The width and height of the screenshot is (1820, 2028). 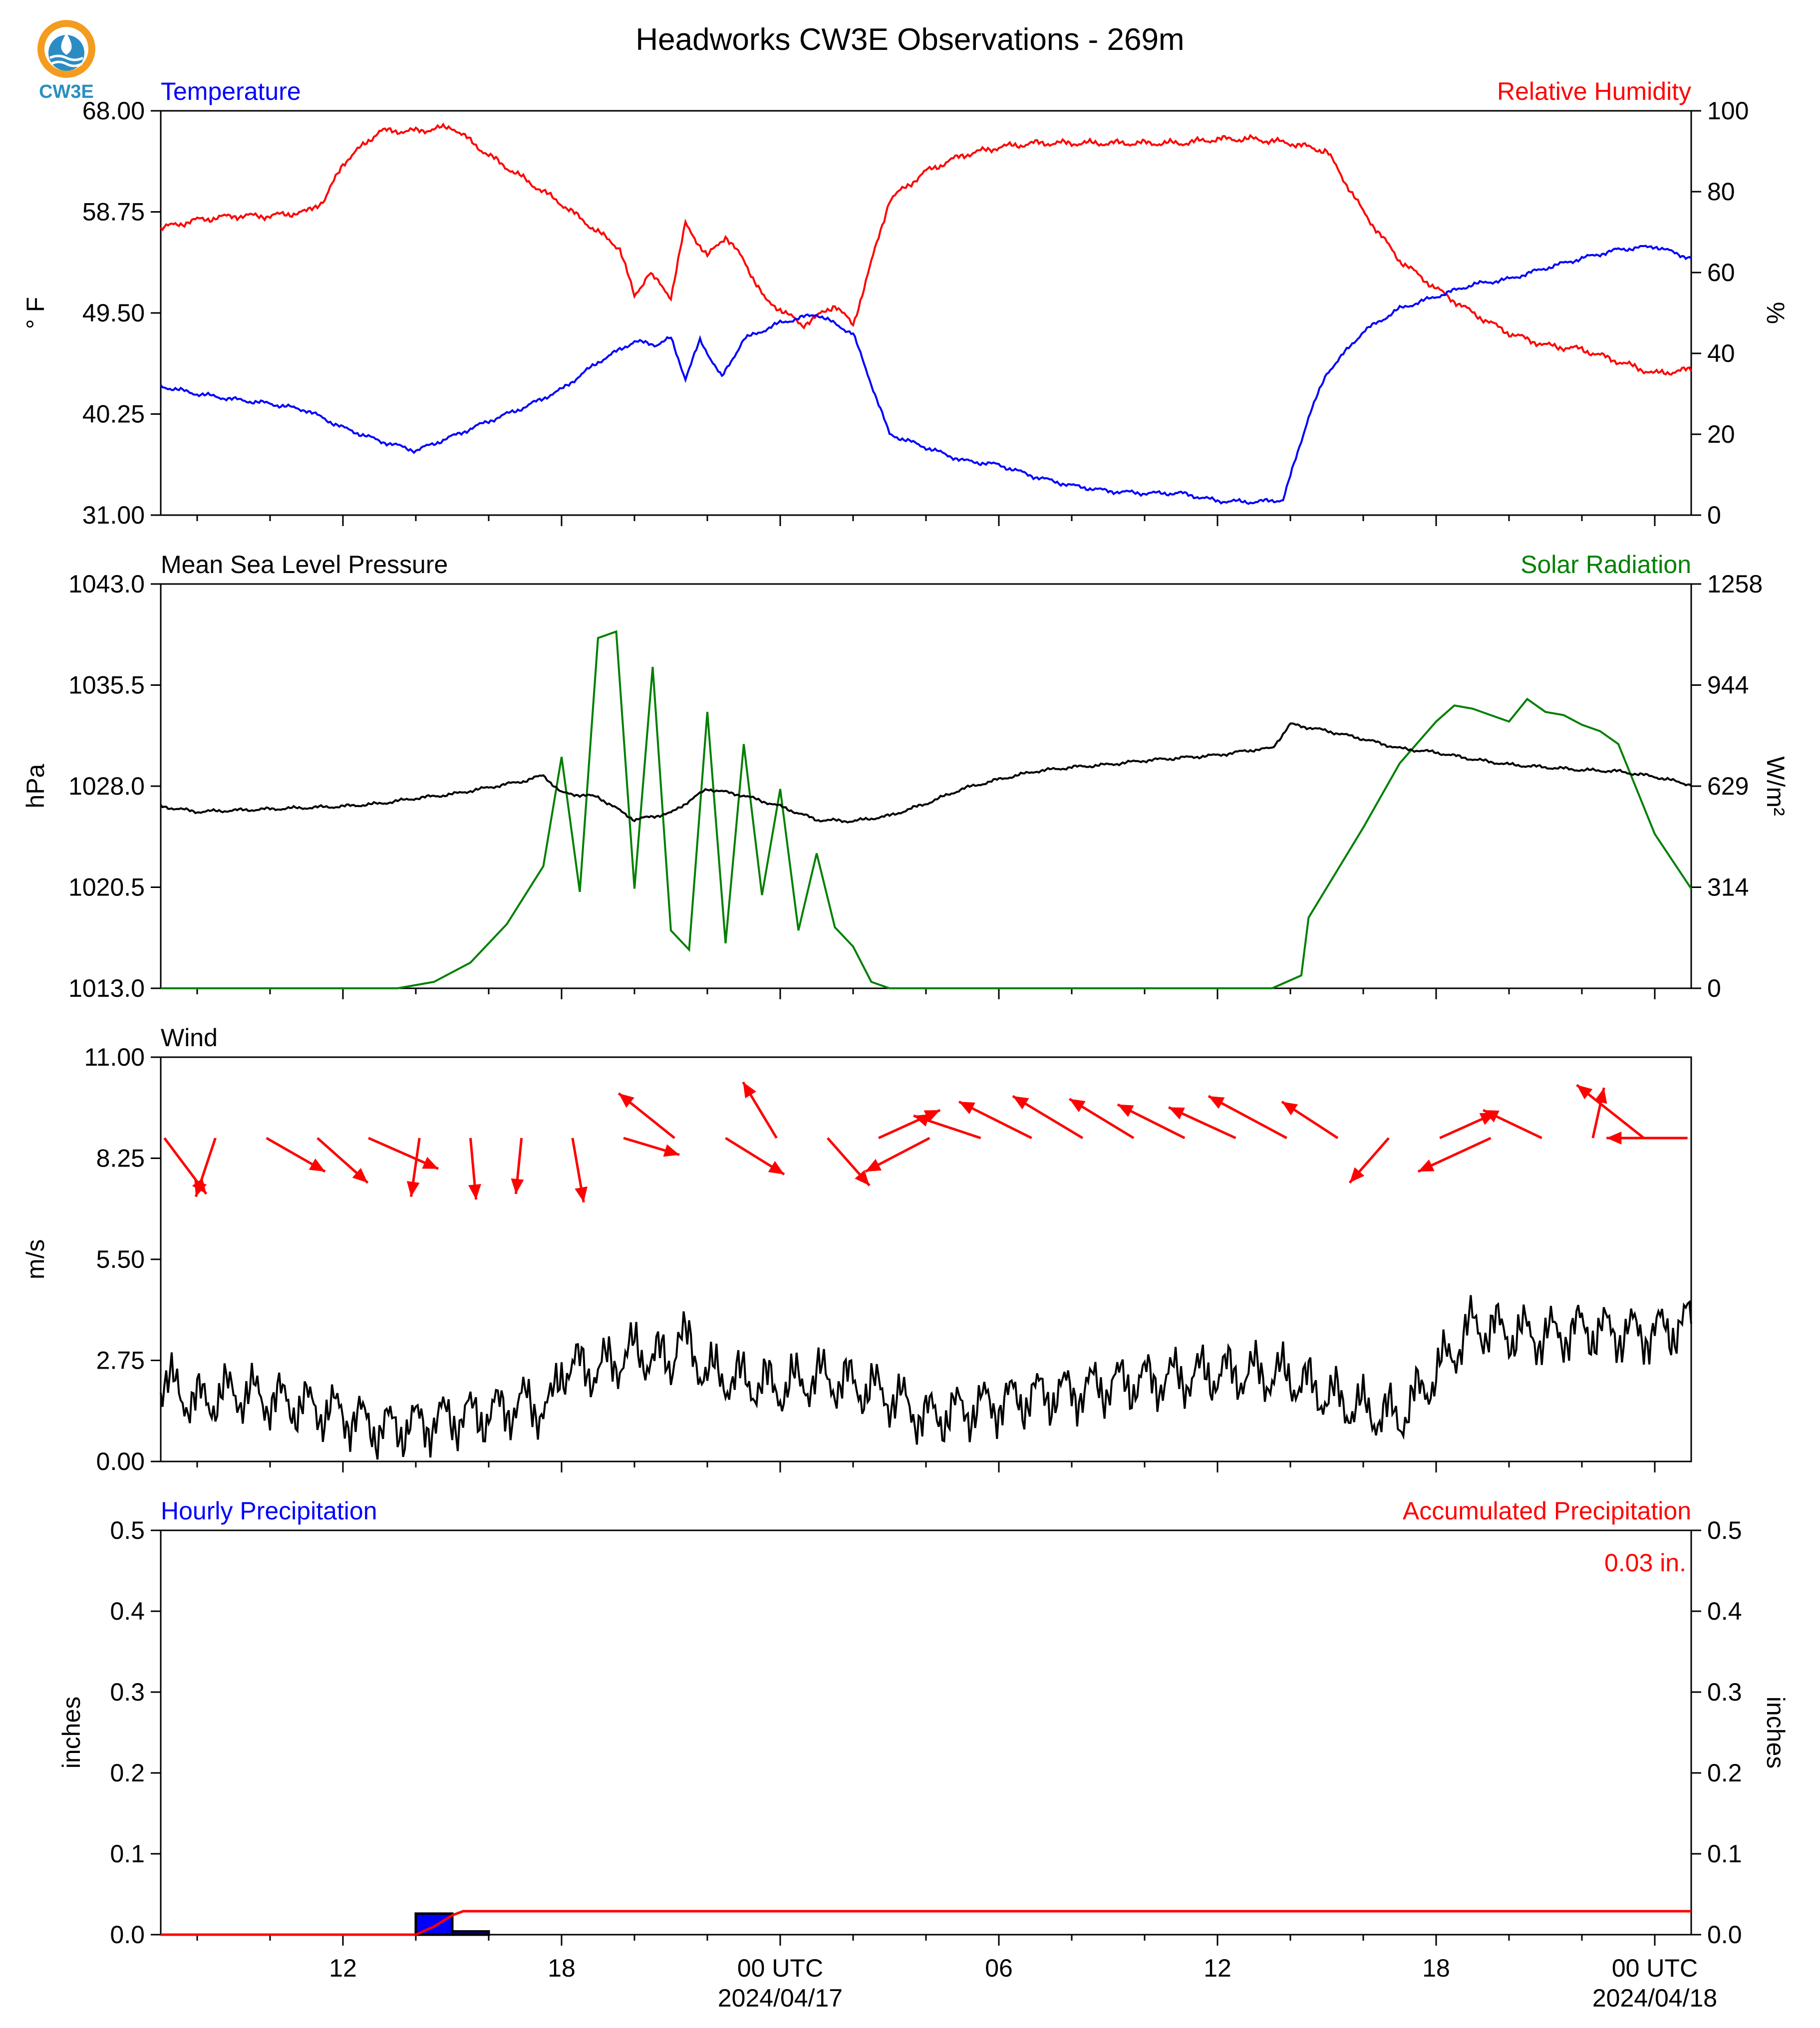 I want to click on y-right-tick-label: 100, so click(x=1728, y=111).